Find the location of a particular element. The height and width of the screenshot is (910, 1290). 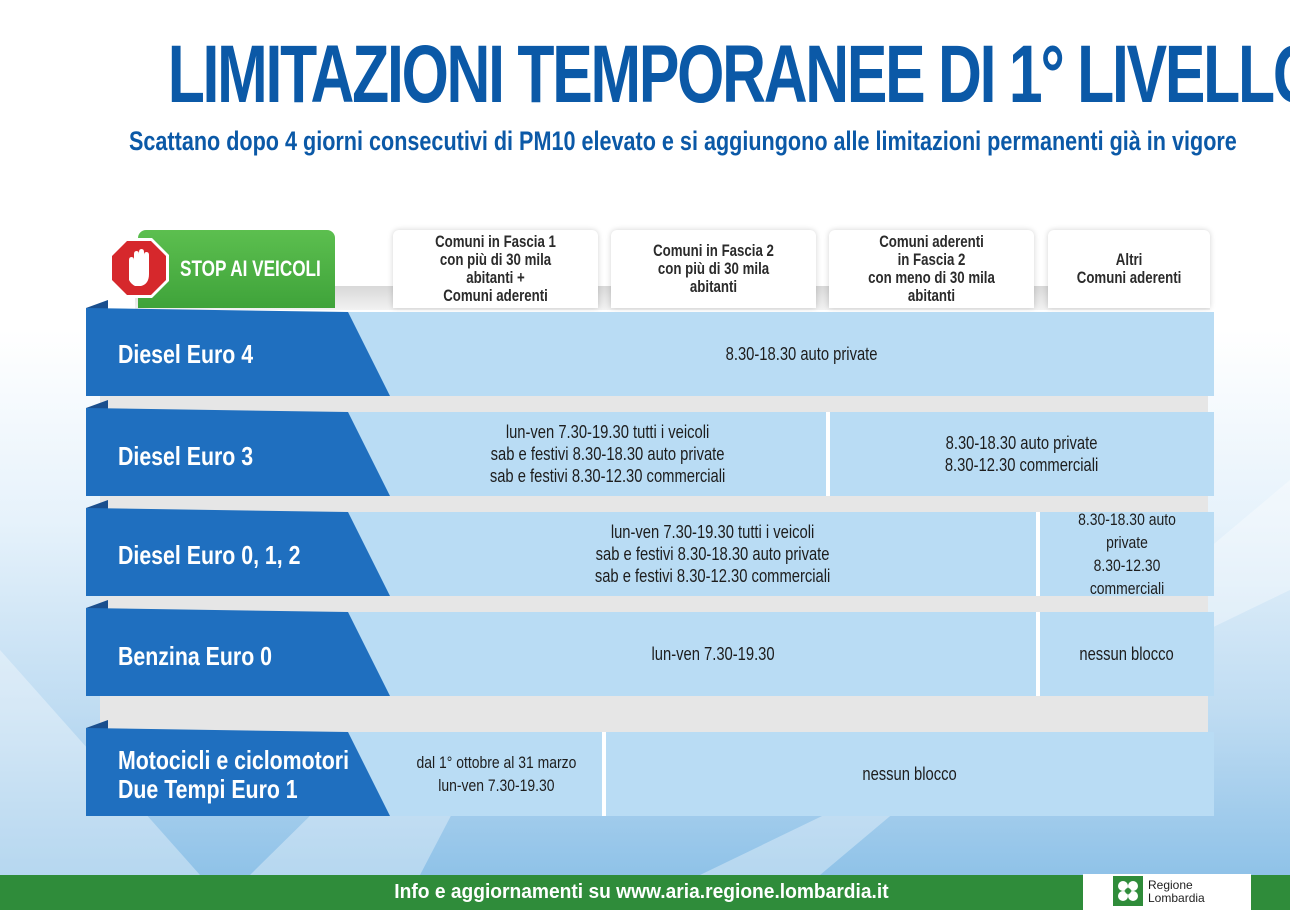

column-header-text: Altri Comuni aderenti is located at coordinates (1129, 268).